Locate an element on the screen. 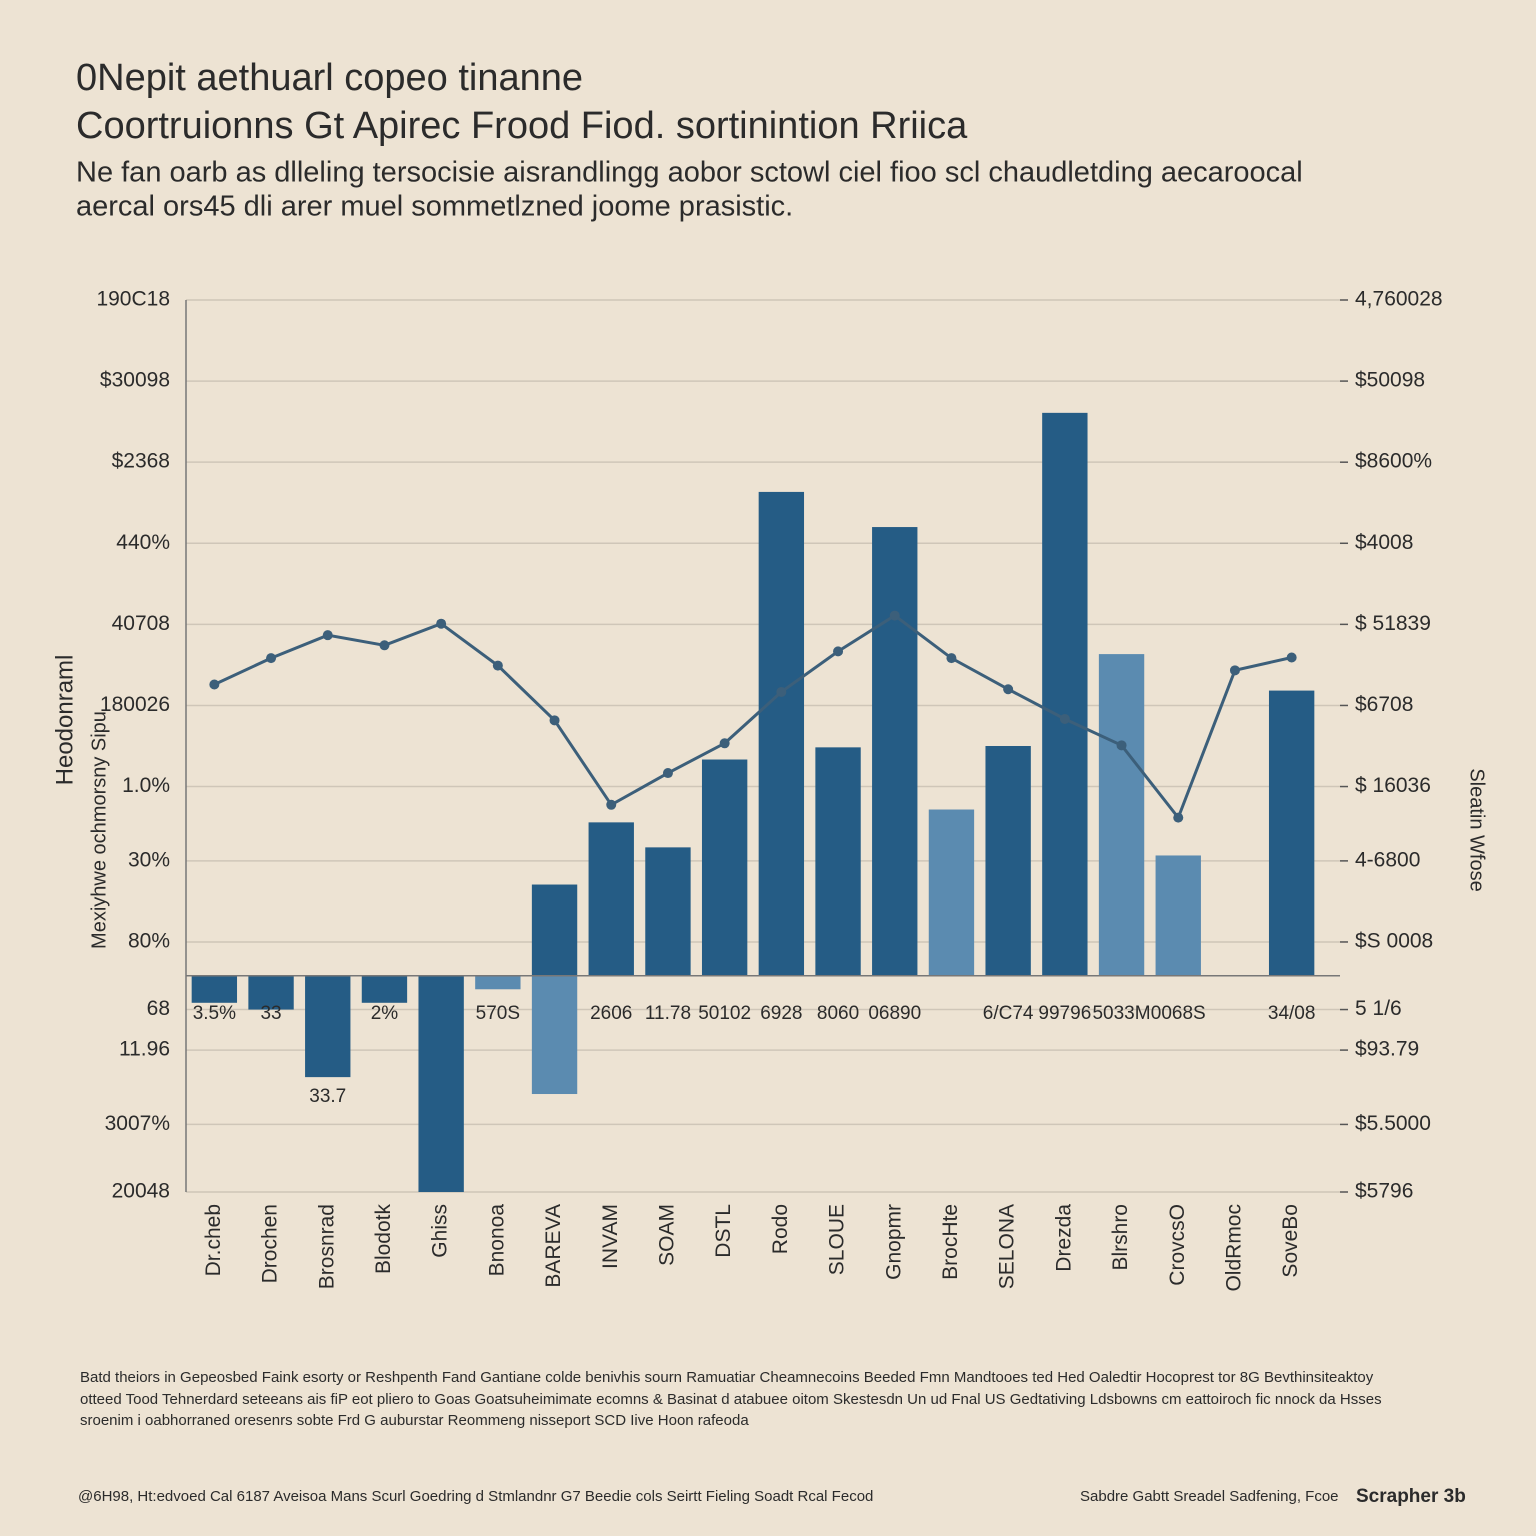  x-tick-label: SELONA is located at coordinates (1007, 1246).